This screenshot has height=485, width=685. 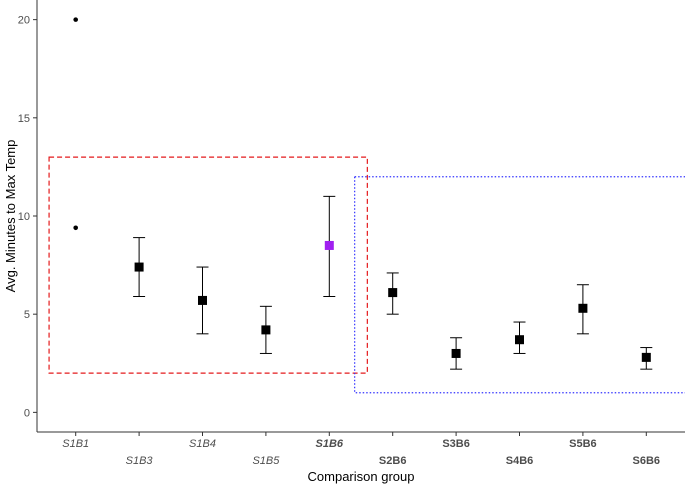 I want to click on x-tick-label: S5B6, so click(x=583, y=444).